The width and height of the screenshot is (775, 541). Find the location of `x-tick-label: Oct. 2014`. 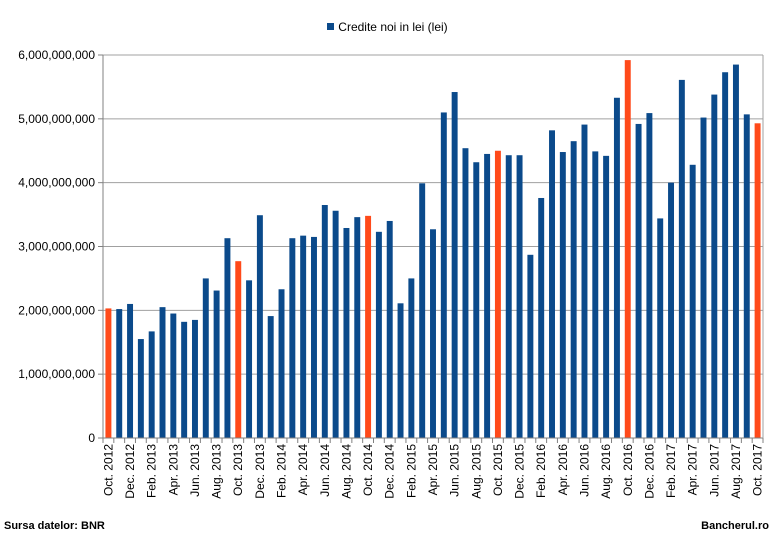

x-tick-label: Oct. 2014 is located at coordinates (368, 470).